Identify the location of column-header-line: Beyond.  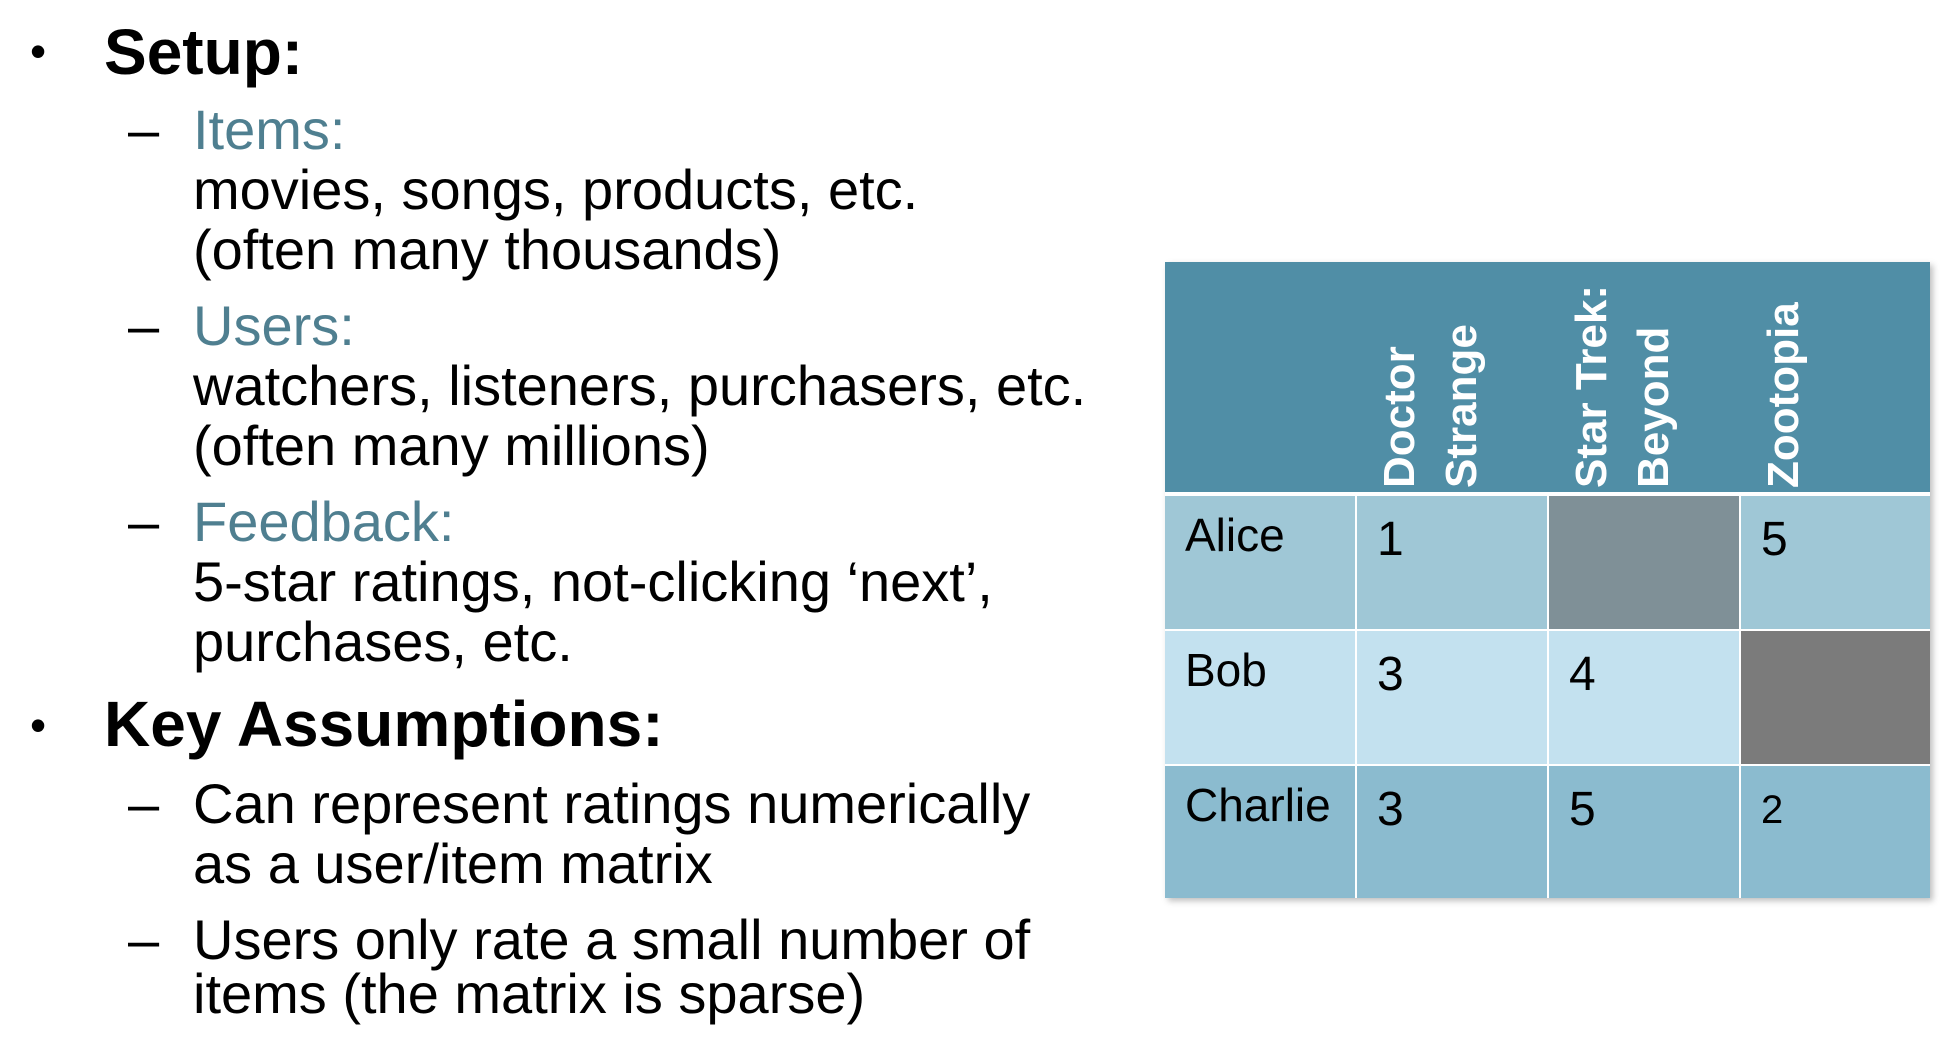
(1653, 407).